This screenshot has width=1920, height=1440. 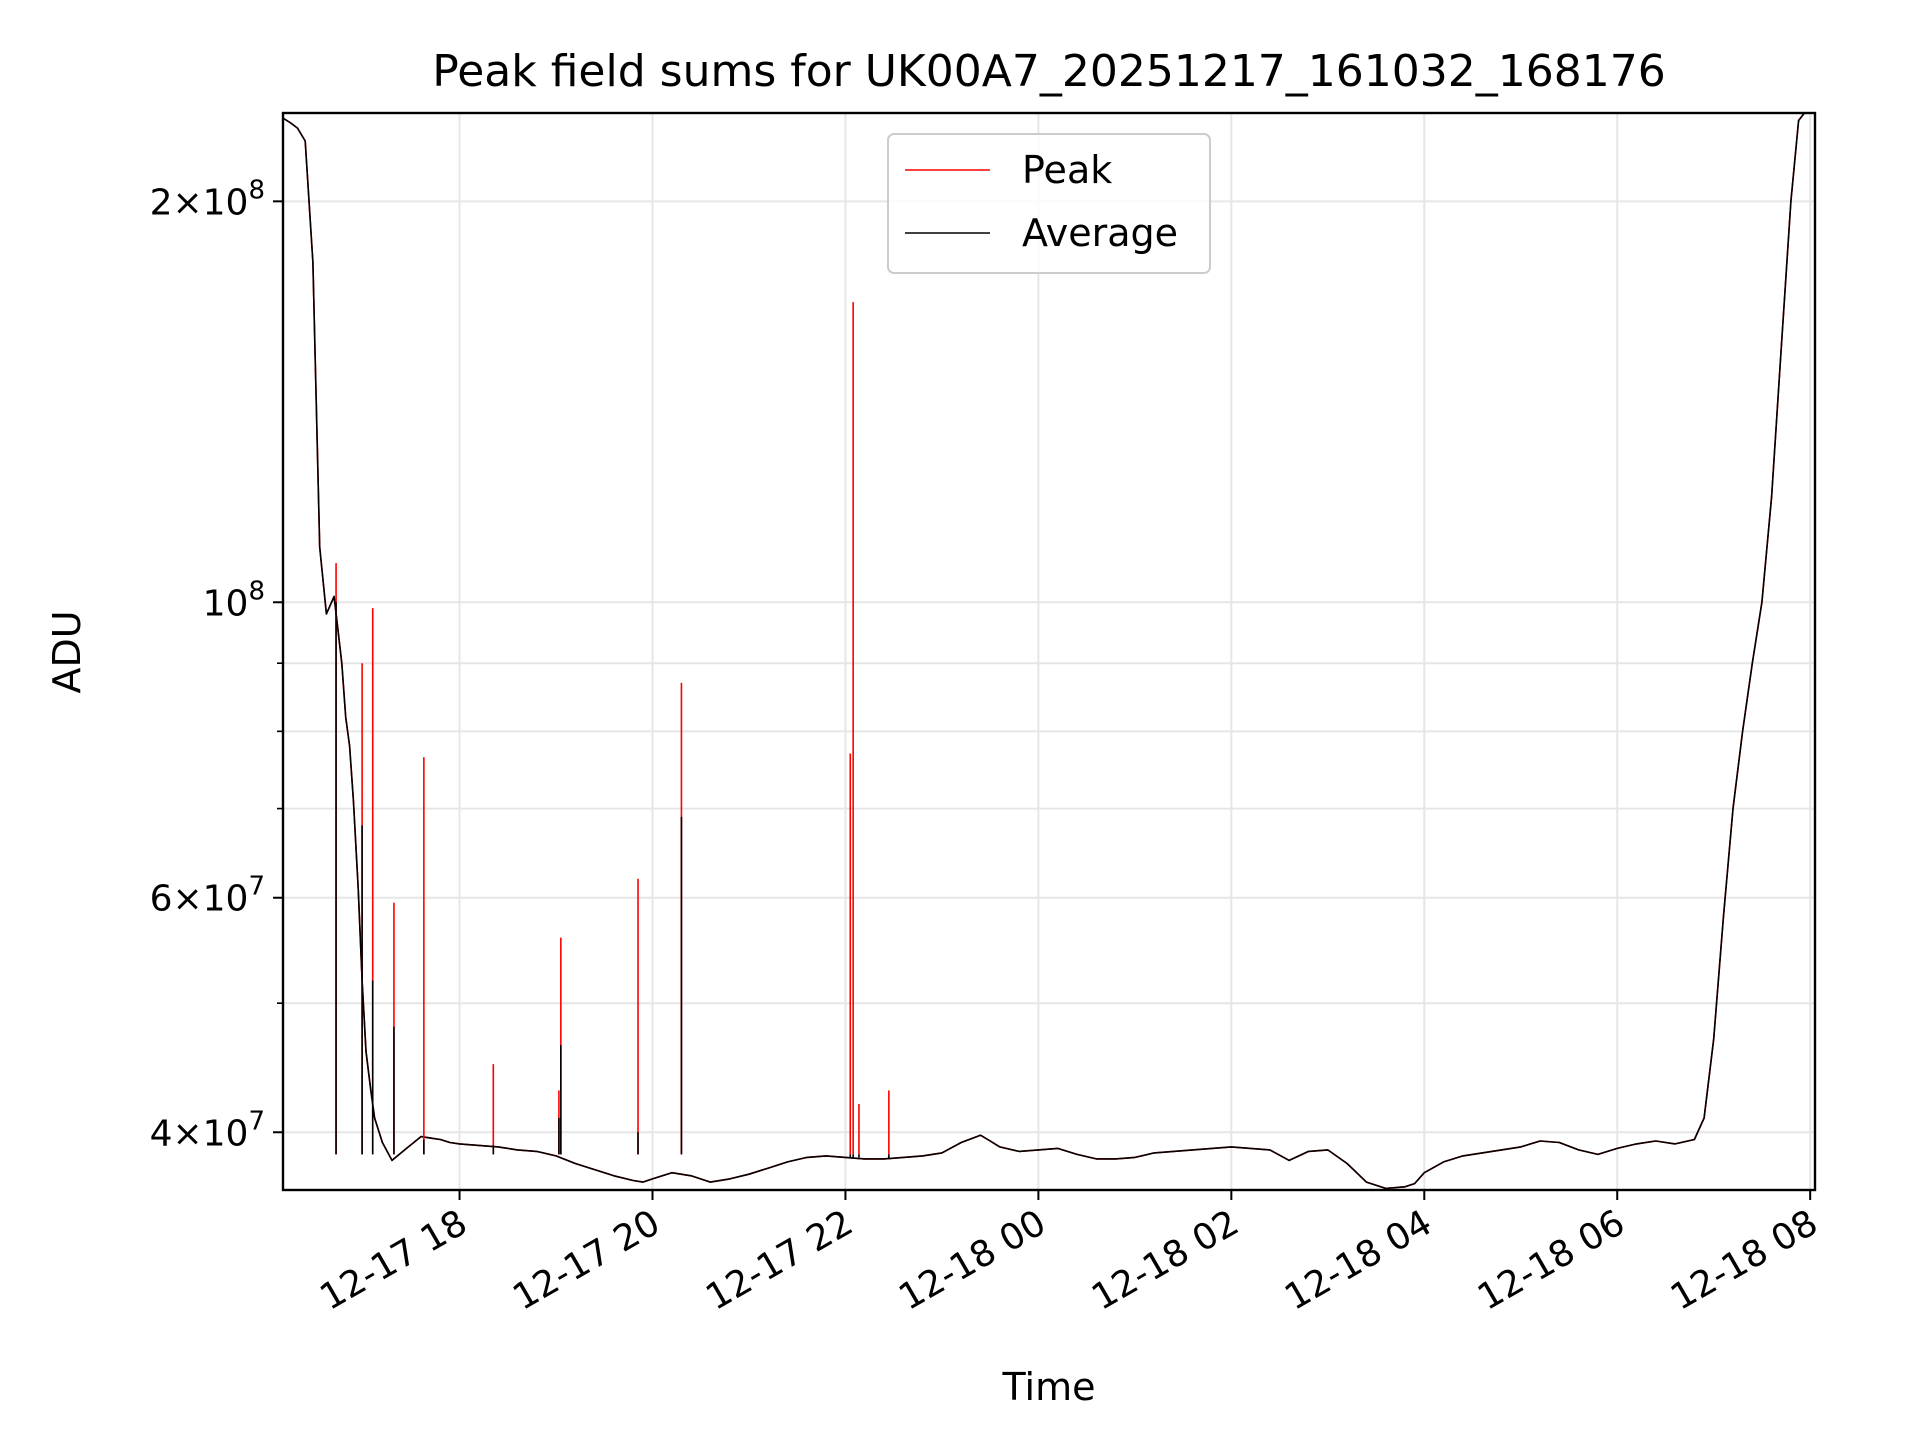 I want to click on legend-label-peak: Peak, so click(x=1067, y=170).